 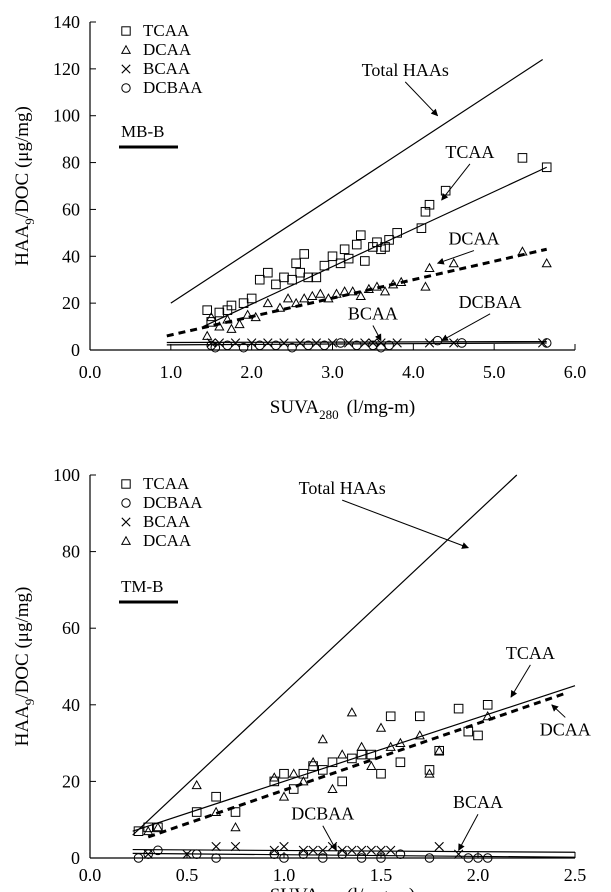 I want to click on series-dcaa, so click(x=318, y=771).